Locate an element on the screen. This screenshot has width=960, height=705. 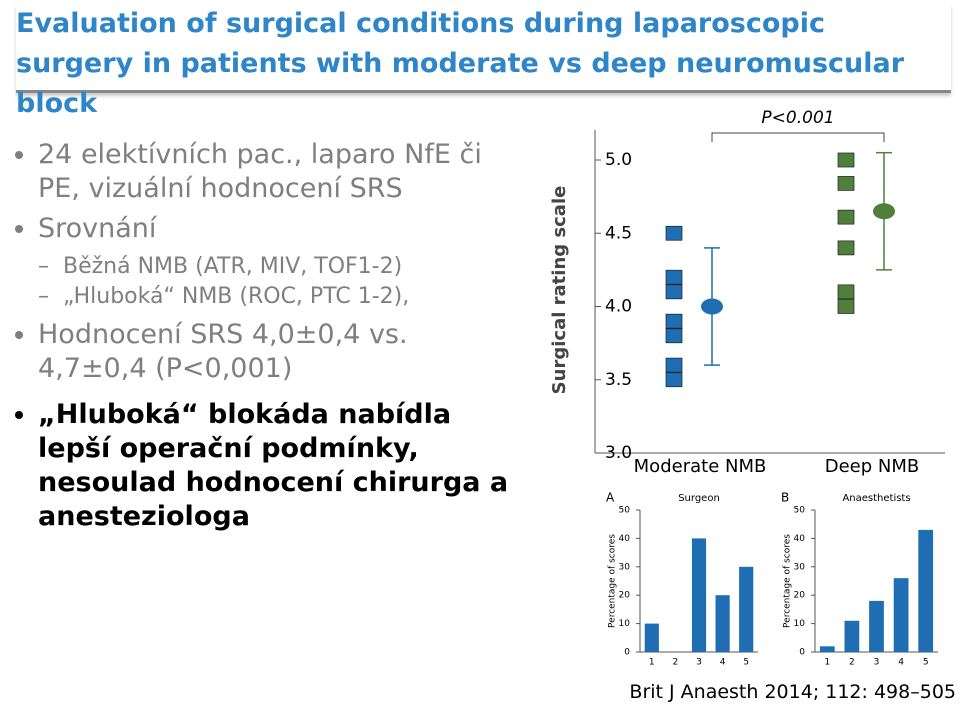
sub-bullet: „Hluboká“ NMB (ROC, PTC 1-2), is located at coordinates (274, 297).